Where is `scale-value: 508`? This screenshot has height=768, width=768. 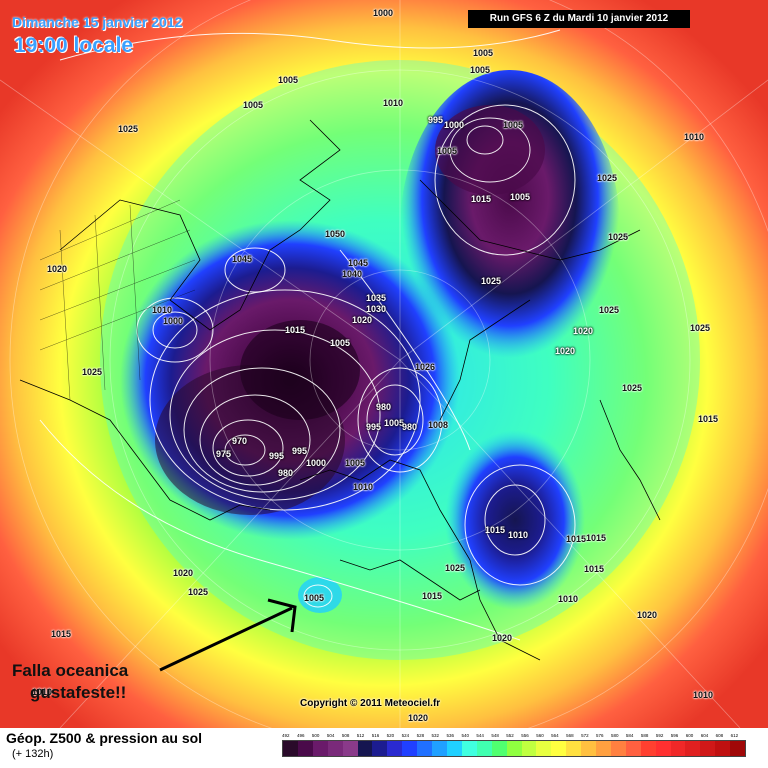
scale-value: 508 is located at coordinates (345, 735).